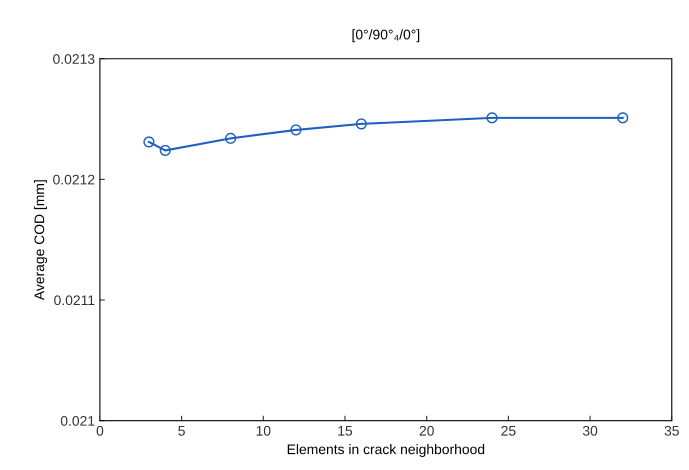 This screenshot has width=689, height=470. Describe the element at coordinates (345, 431) in the screenshot. I see `x-tick-label: 15` at that location.